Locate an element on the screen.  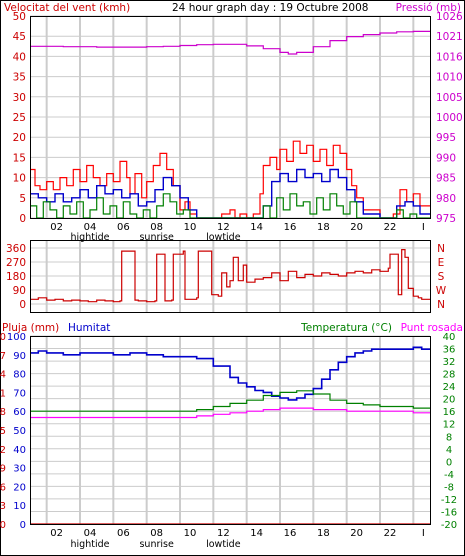
series-direction-line is located at coordinates (230, 276).